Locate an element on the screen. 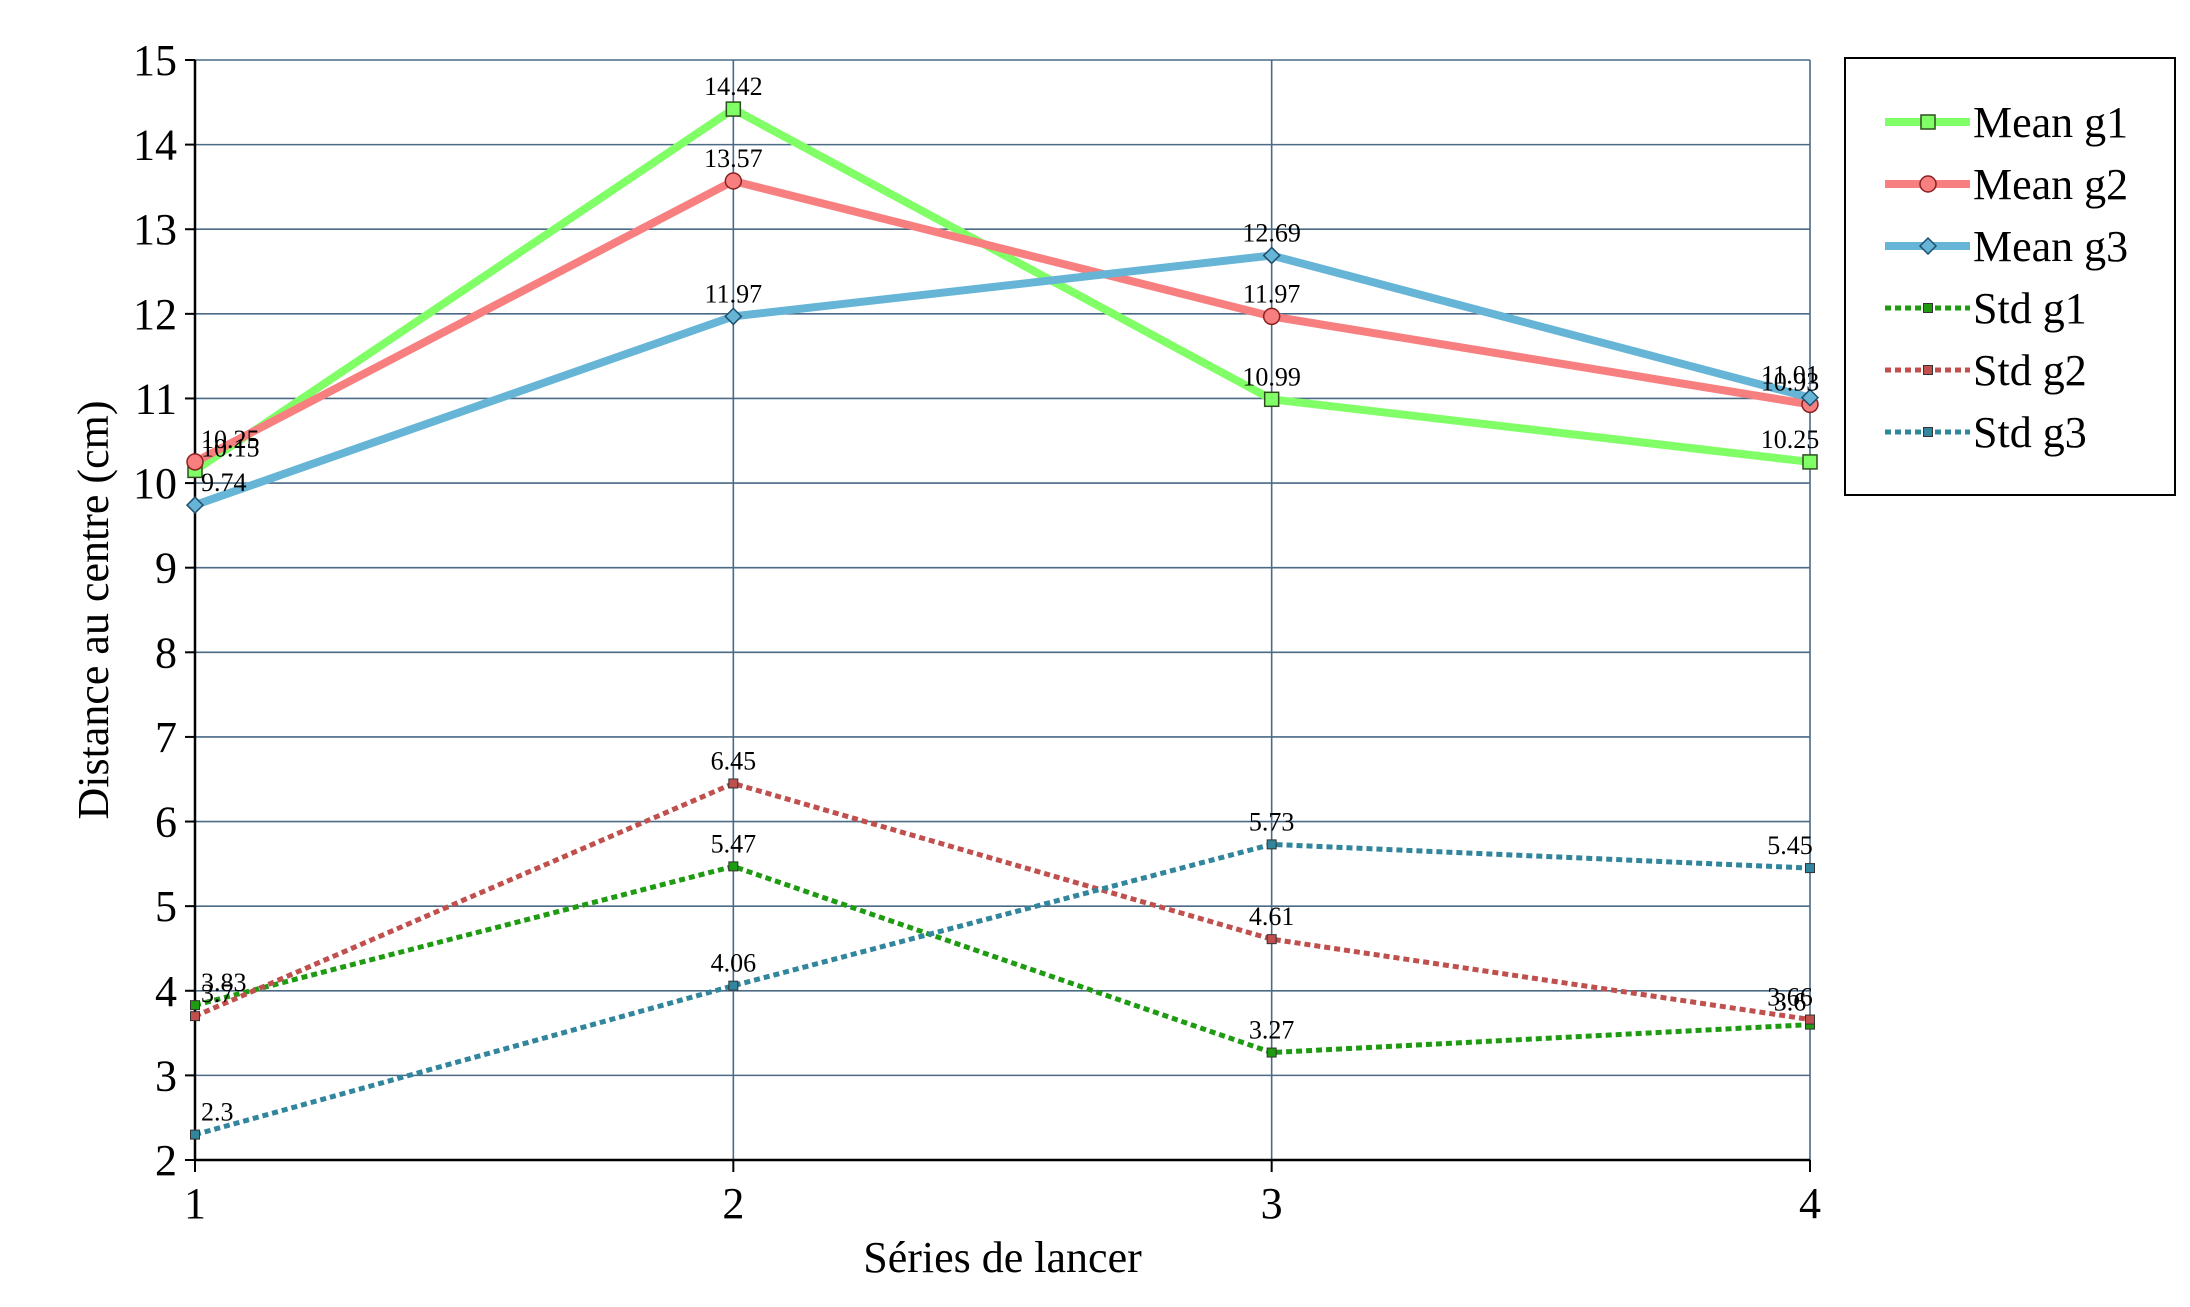 The image size is (2190, 1307). y-tick-label: 8 is located at coordinates (166, 652).